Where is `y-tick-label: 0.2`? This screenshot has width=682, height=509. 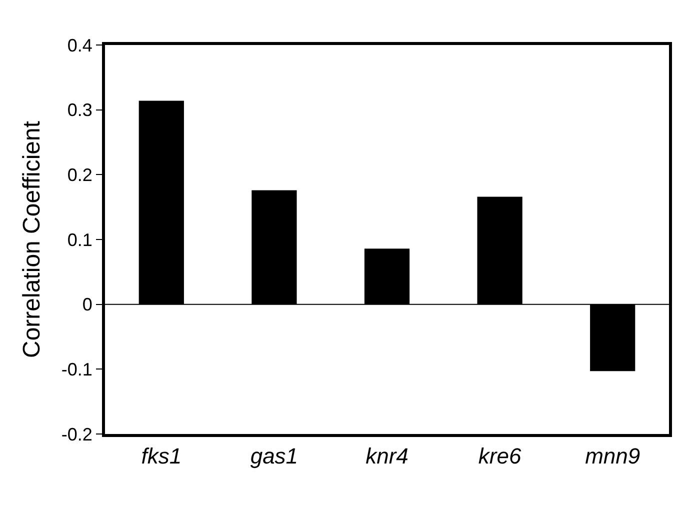 y-tick-label: 0.2 is located at coordinates (79, 174).